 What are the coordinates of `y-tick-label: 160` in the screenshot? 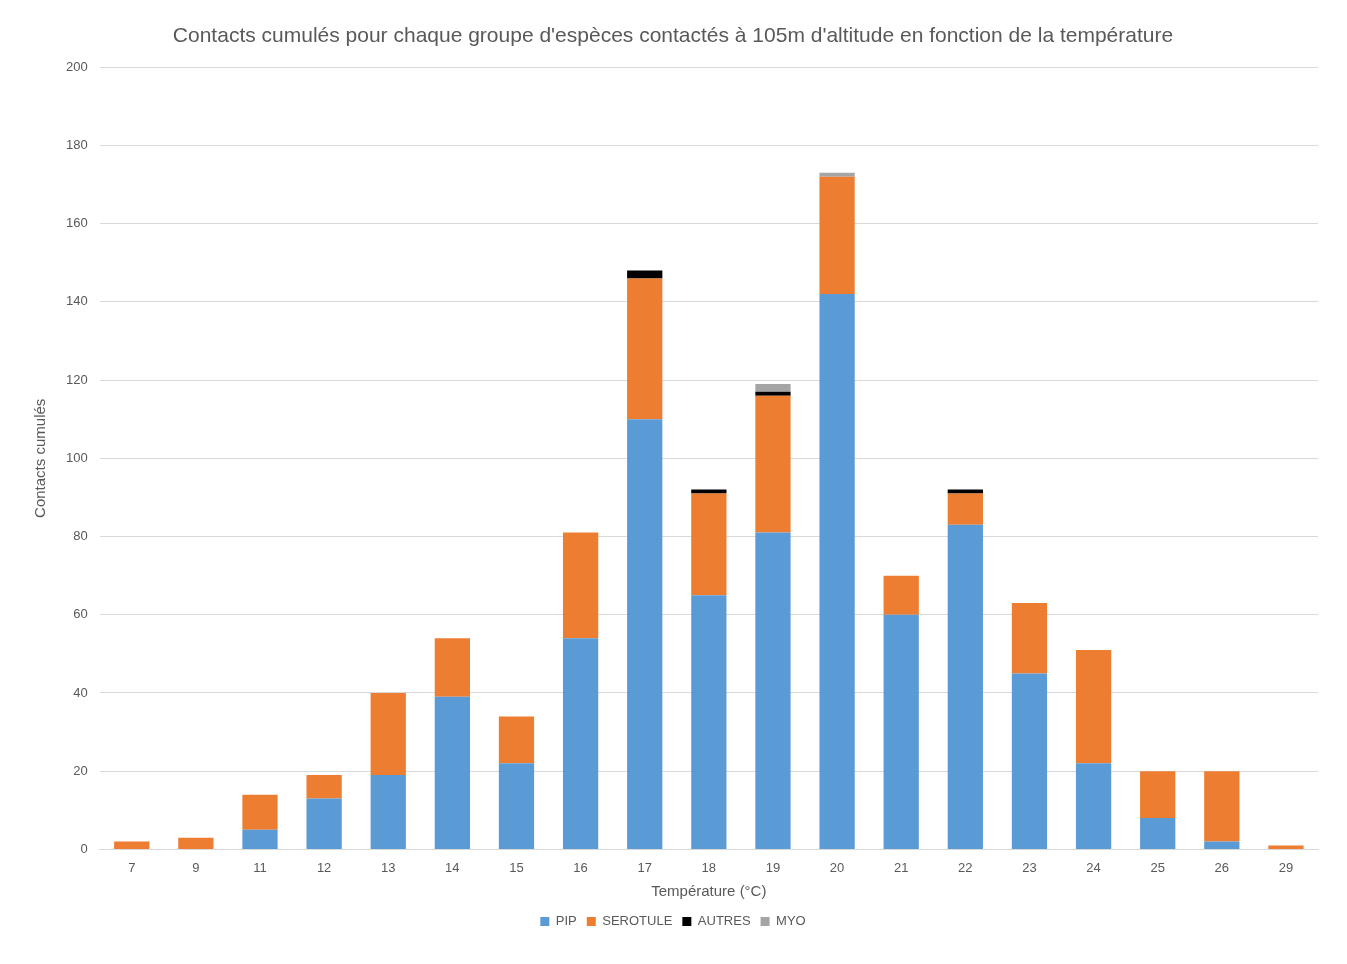 It's located at (76, 223).